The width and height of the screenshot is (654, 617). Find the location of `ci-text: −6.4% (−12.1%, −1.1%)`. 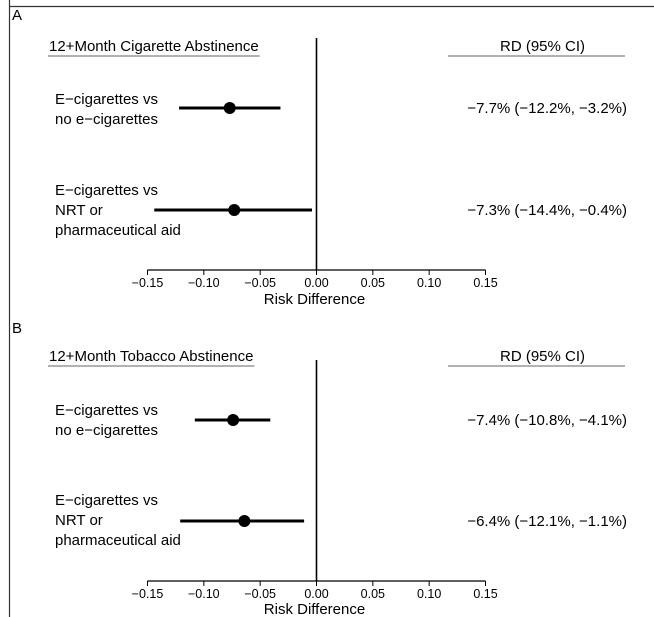

ci-text: −6.4% (−12.1%, −1.1%) is located at coordinates (547, 521).